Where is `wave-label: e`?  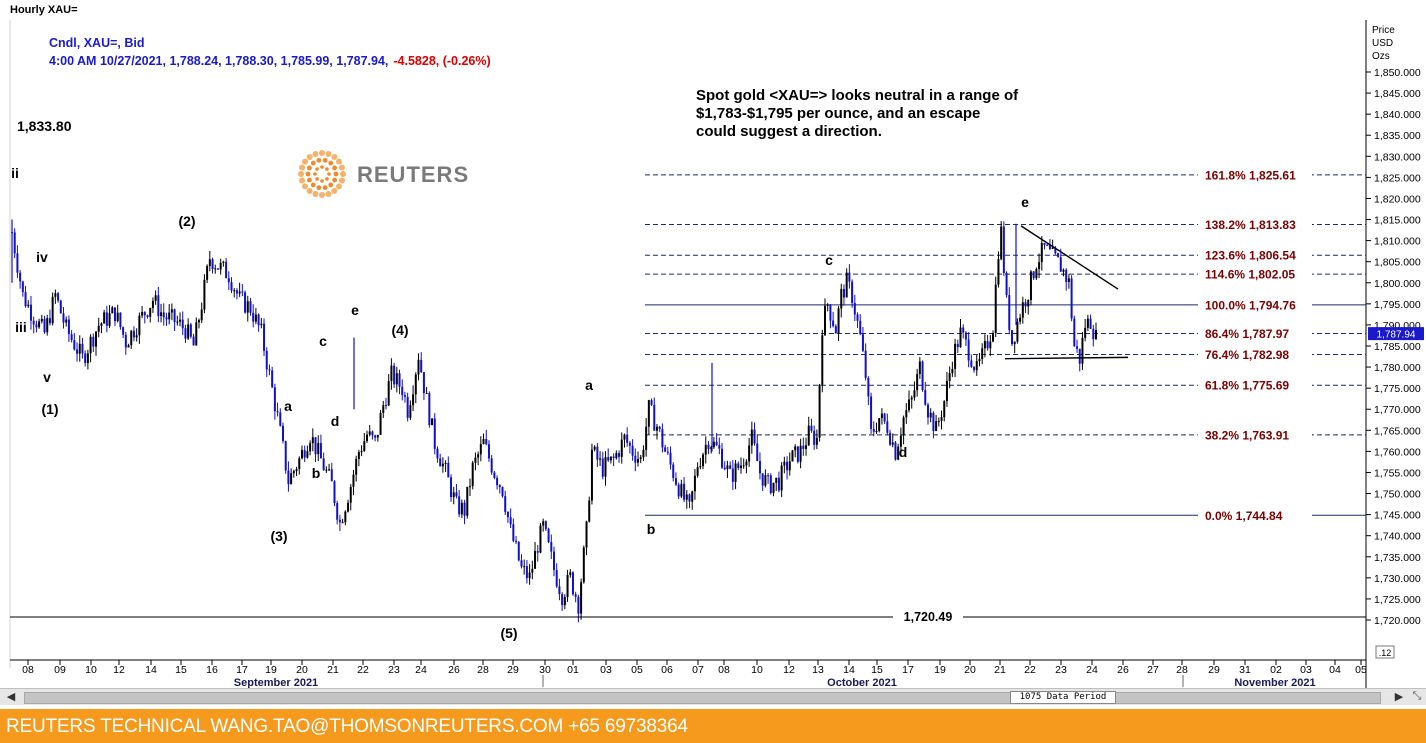 wave-label: e is located at coordinates (1025, 202).